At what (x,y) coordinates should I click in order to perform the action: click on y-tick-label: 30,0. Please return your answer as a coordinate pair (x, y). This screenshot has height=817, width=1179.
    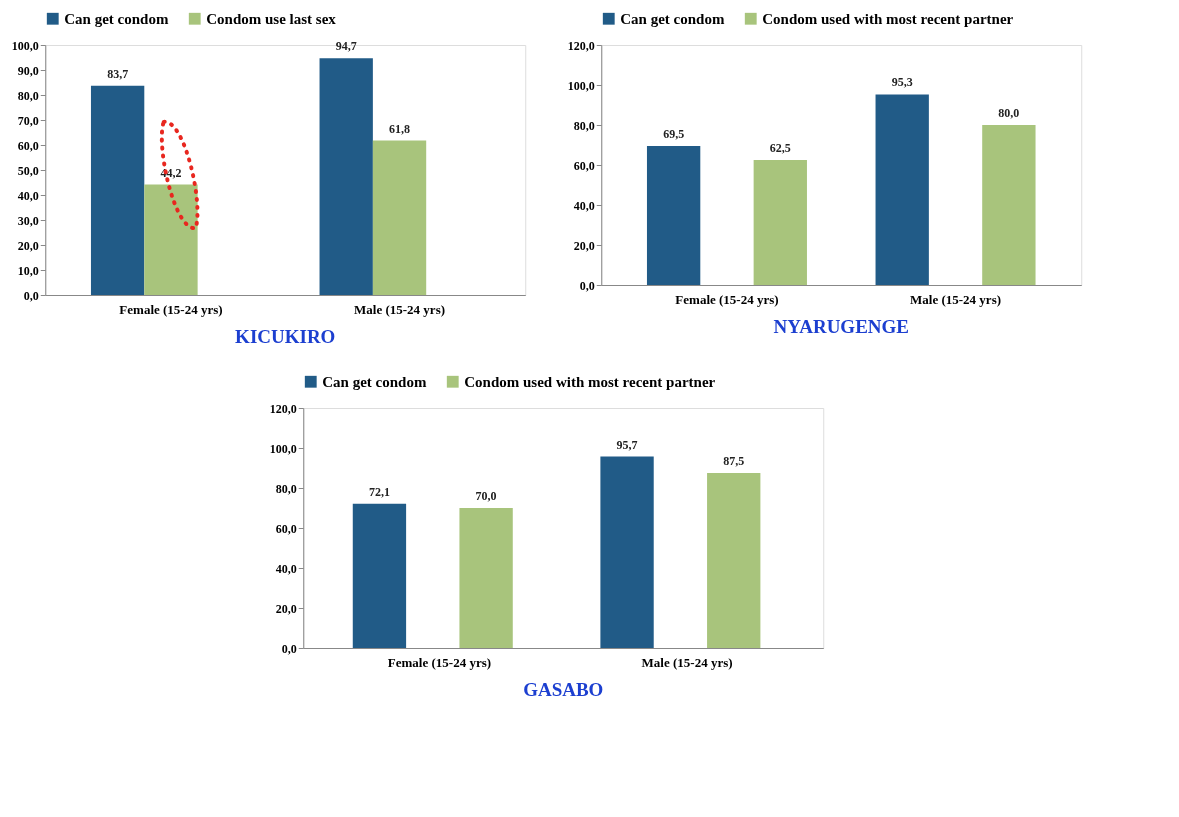
    Looking at the image, I should click on (28, 220).